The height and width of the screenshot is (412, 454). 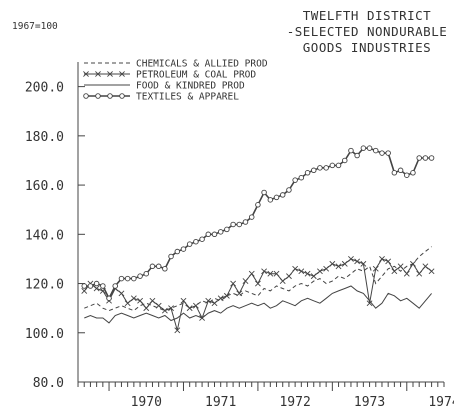 What do you see at coordinates (146, 401) in the screenshot?
I see `x-tick-label: 1970` at bounding box center [146, 401].